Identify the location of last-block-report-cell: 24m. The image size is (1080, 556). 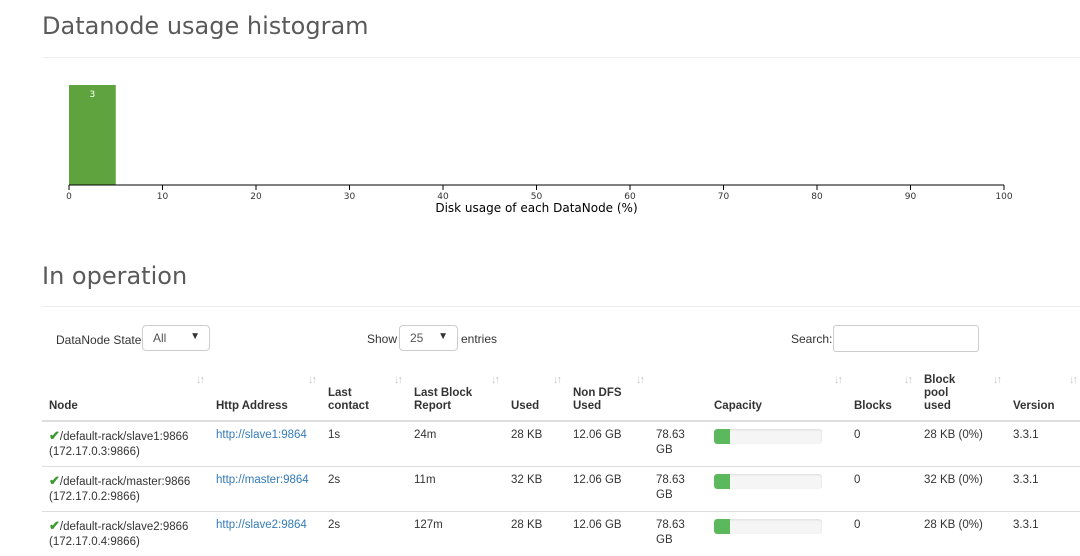
(455, 444).